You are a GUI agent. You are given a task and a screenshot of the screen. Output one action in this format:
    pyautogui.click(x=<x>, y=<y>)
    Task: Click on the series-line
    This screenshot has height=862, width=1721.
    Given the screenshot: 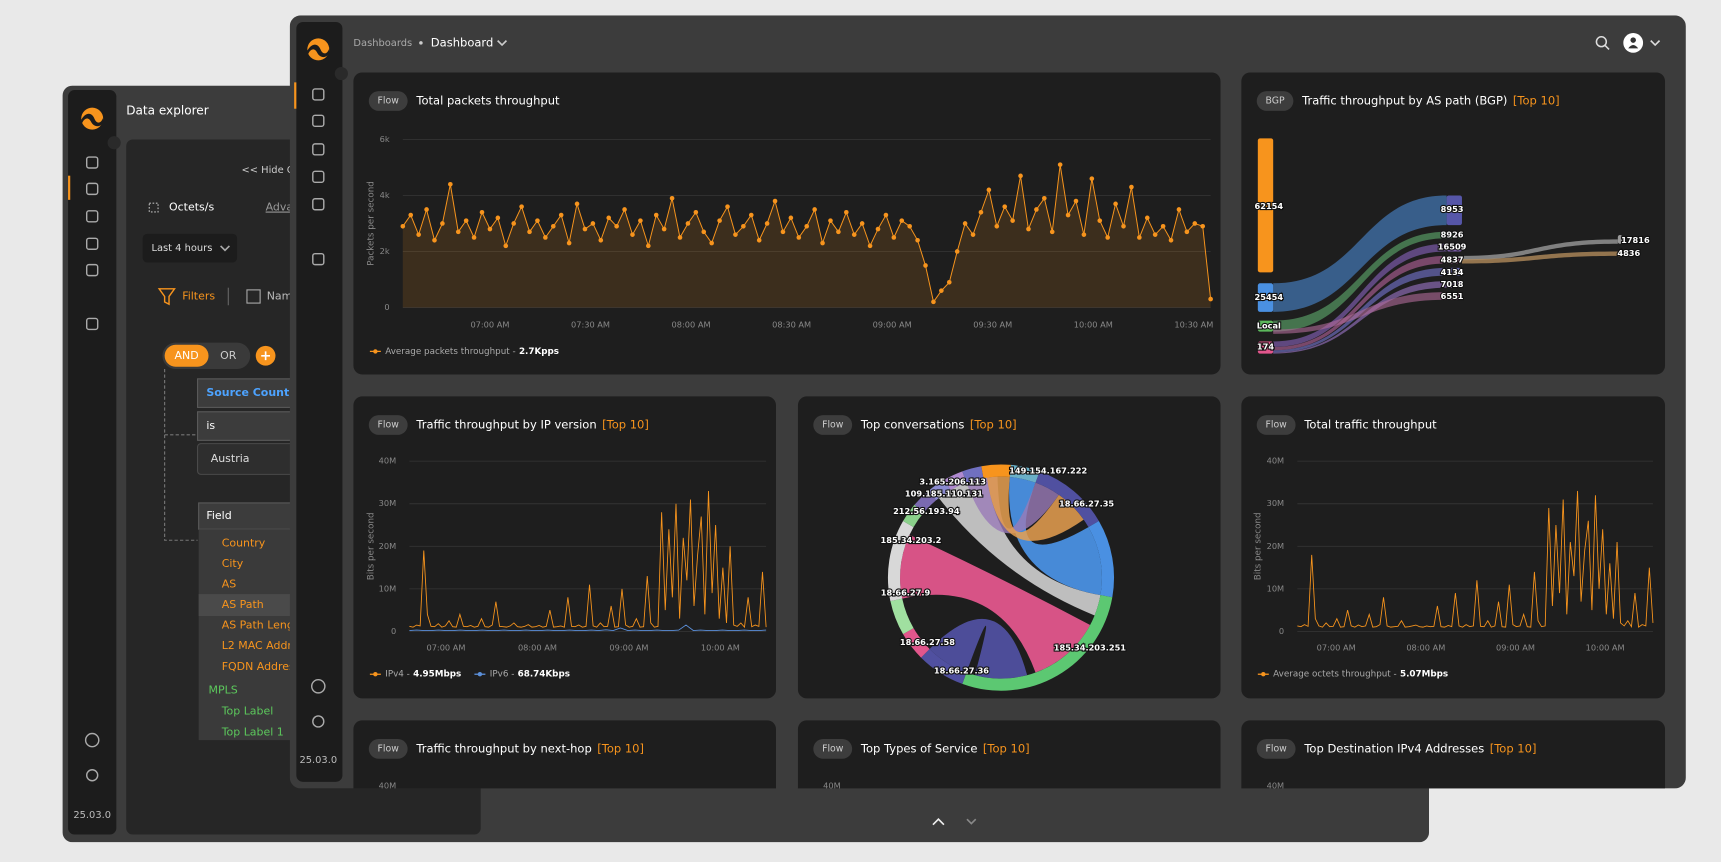 What is the action you would take?
    pyautogui.click(x=1475, y=559)
    